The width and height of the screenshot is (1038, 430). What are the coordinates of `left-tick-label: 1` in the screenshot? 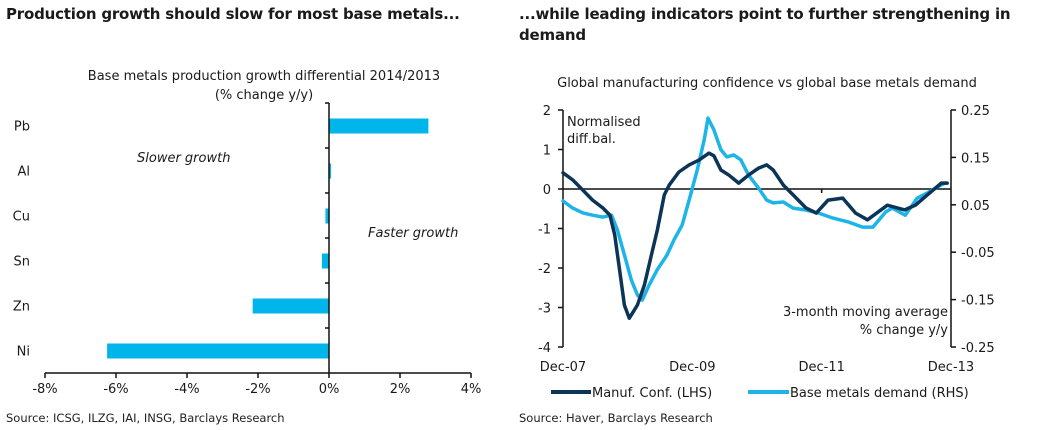 It's located at (547, 151).